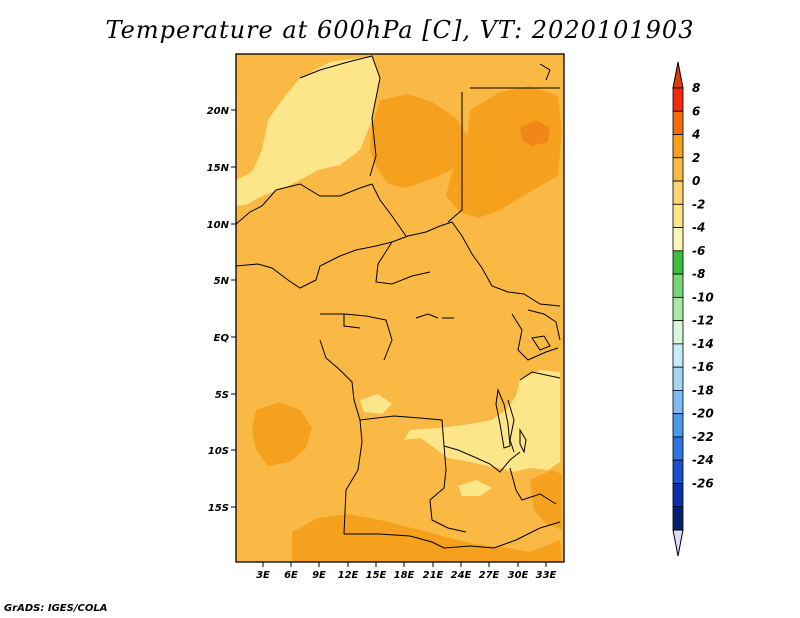 The height and width of the screenshot is (618, 800). What do you see at coordinates (696, 181) in the screenshot?
I see `colorbar-label: 0` at bounding box center [696, 181].